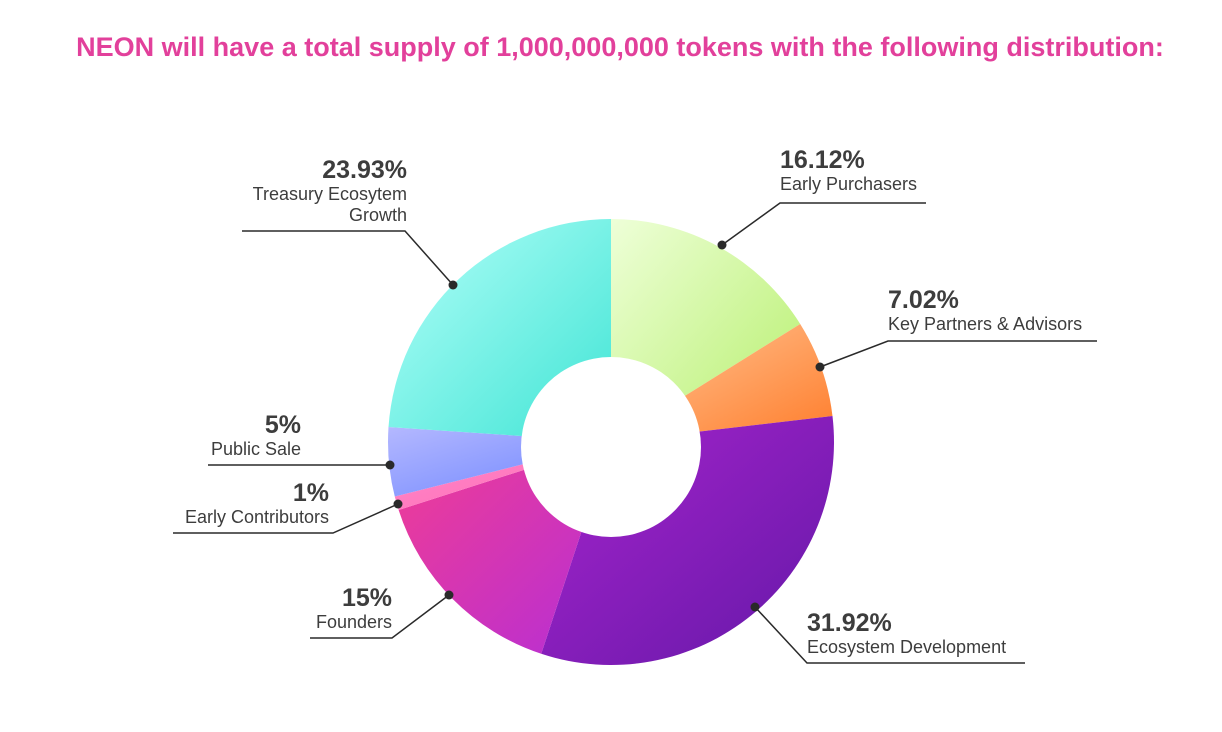 Image resolution: width=1222 pixels, height=732 pixels. I want to click on category-label: Key Partners & Advisors, so click(985, 324).